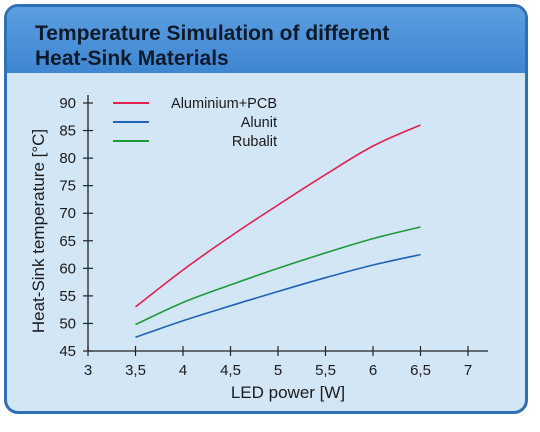 The height and width of the screenshot is (432, 540). I want to click on x-axis-label: LED power [W], so click(288, 392).